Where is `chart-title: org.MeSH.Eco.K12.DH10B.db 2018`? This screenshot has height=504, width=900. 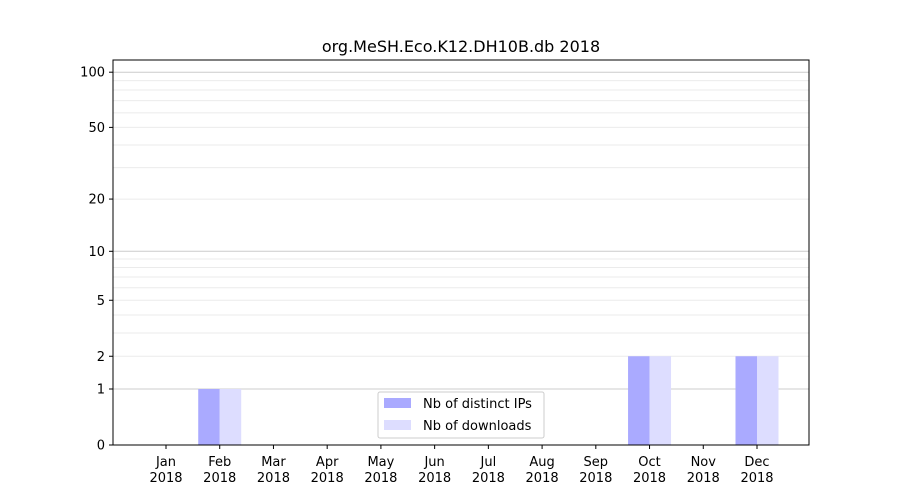 chart-title: org.MeSH.Eco.K12.DH10B.db 2018 is located at coordinates (461, 46).